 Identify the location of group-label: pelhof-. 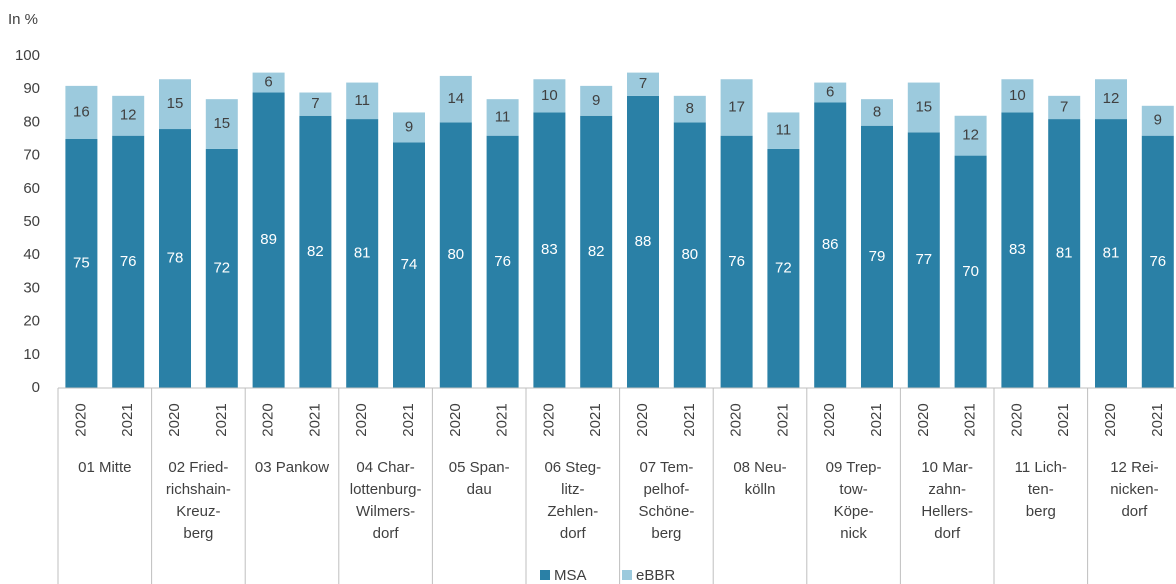
(666, 489).